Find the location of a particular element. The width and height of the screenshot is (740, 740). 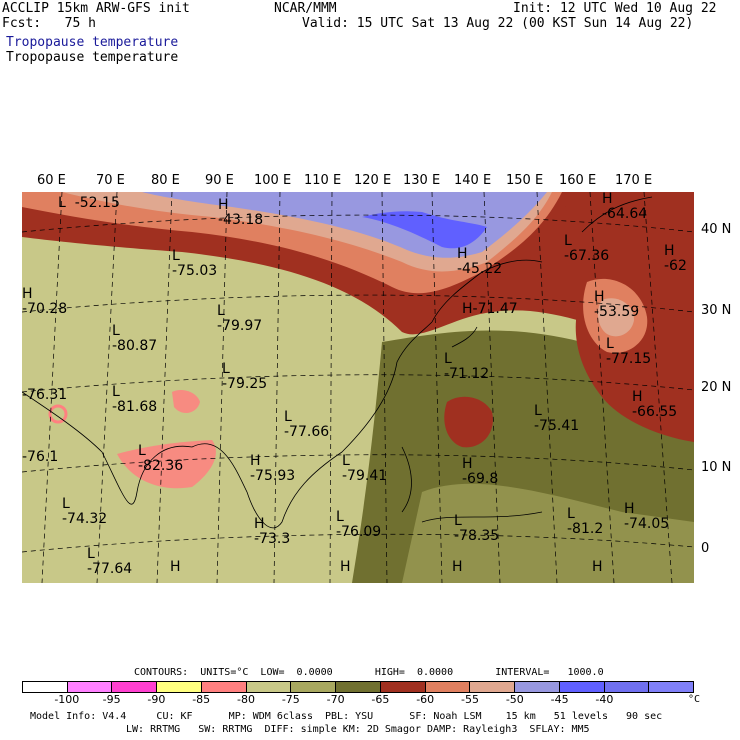

colorbar-tick-label: -45 is located at coordinates (559, 699).